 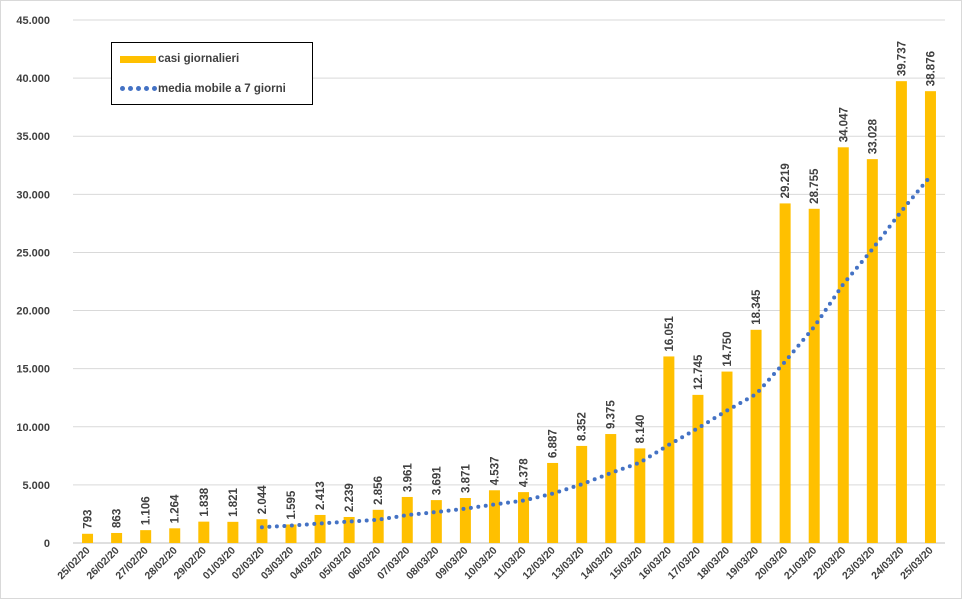 What do you see at coordinates (554, 443) in the screenshot?
I see `data-label: 6.887` at bounding box center [554, 443].